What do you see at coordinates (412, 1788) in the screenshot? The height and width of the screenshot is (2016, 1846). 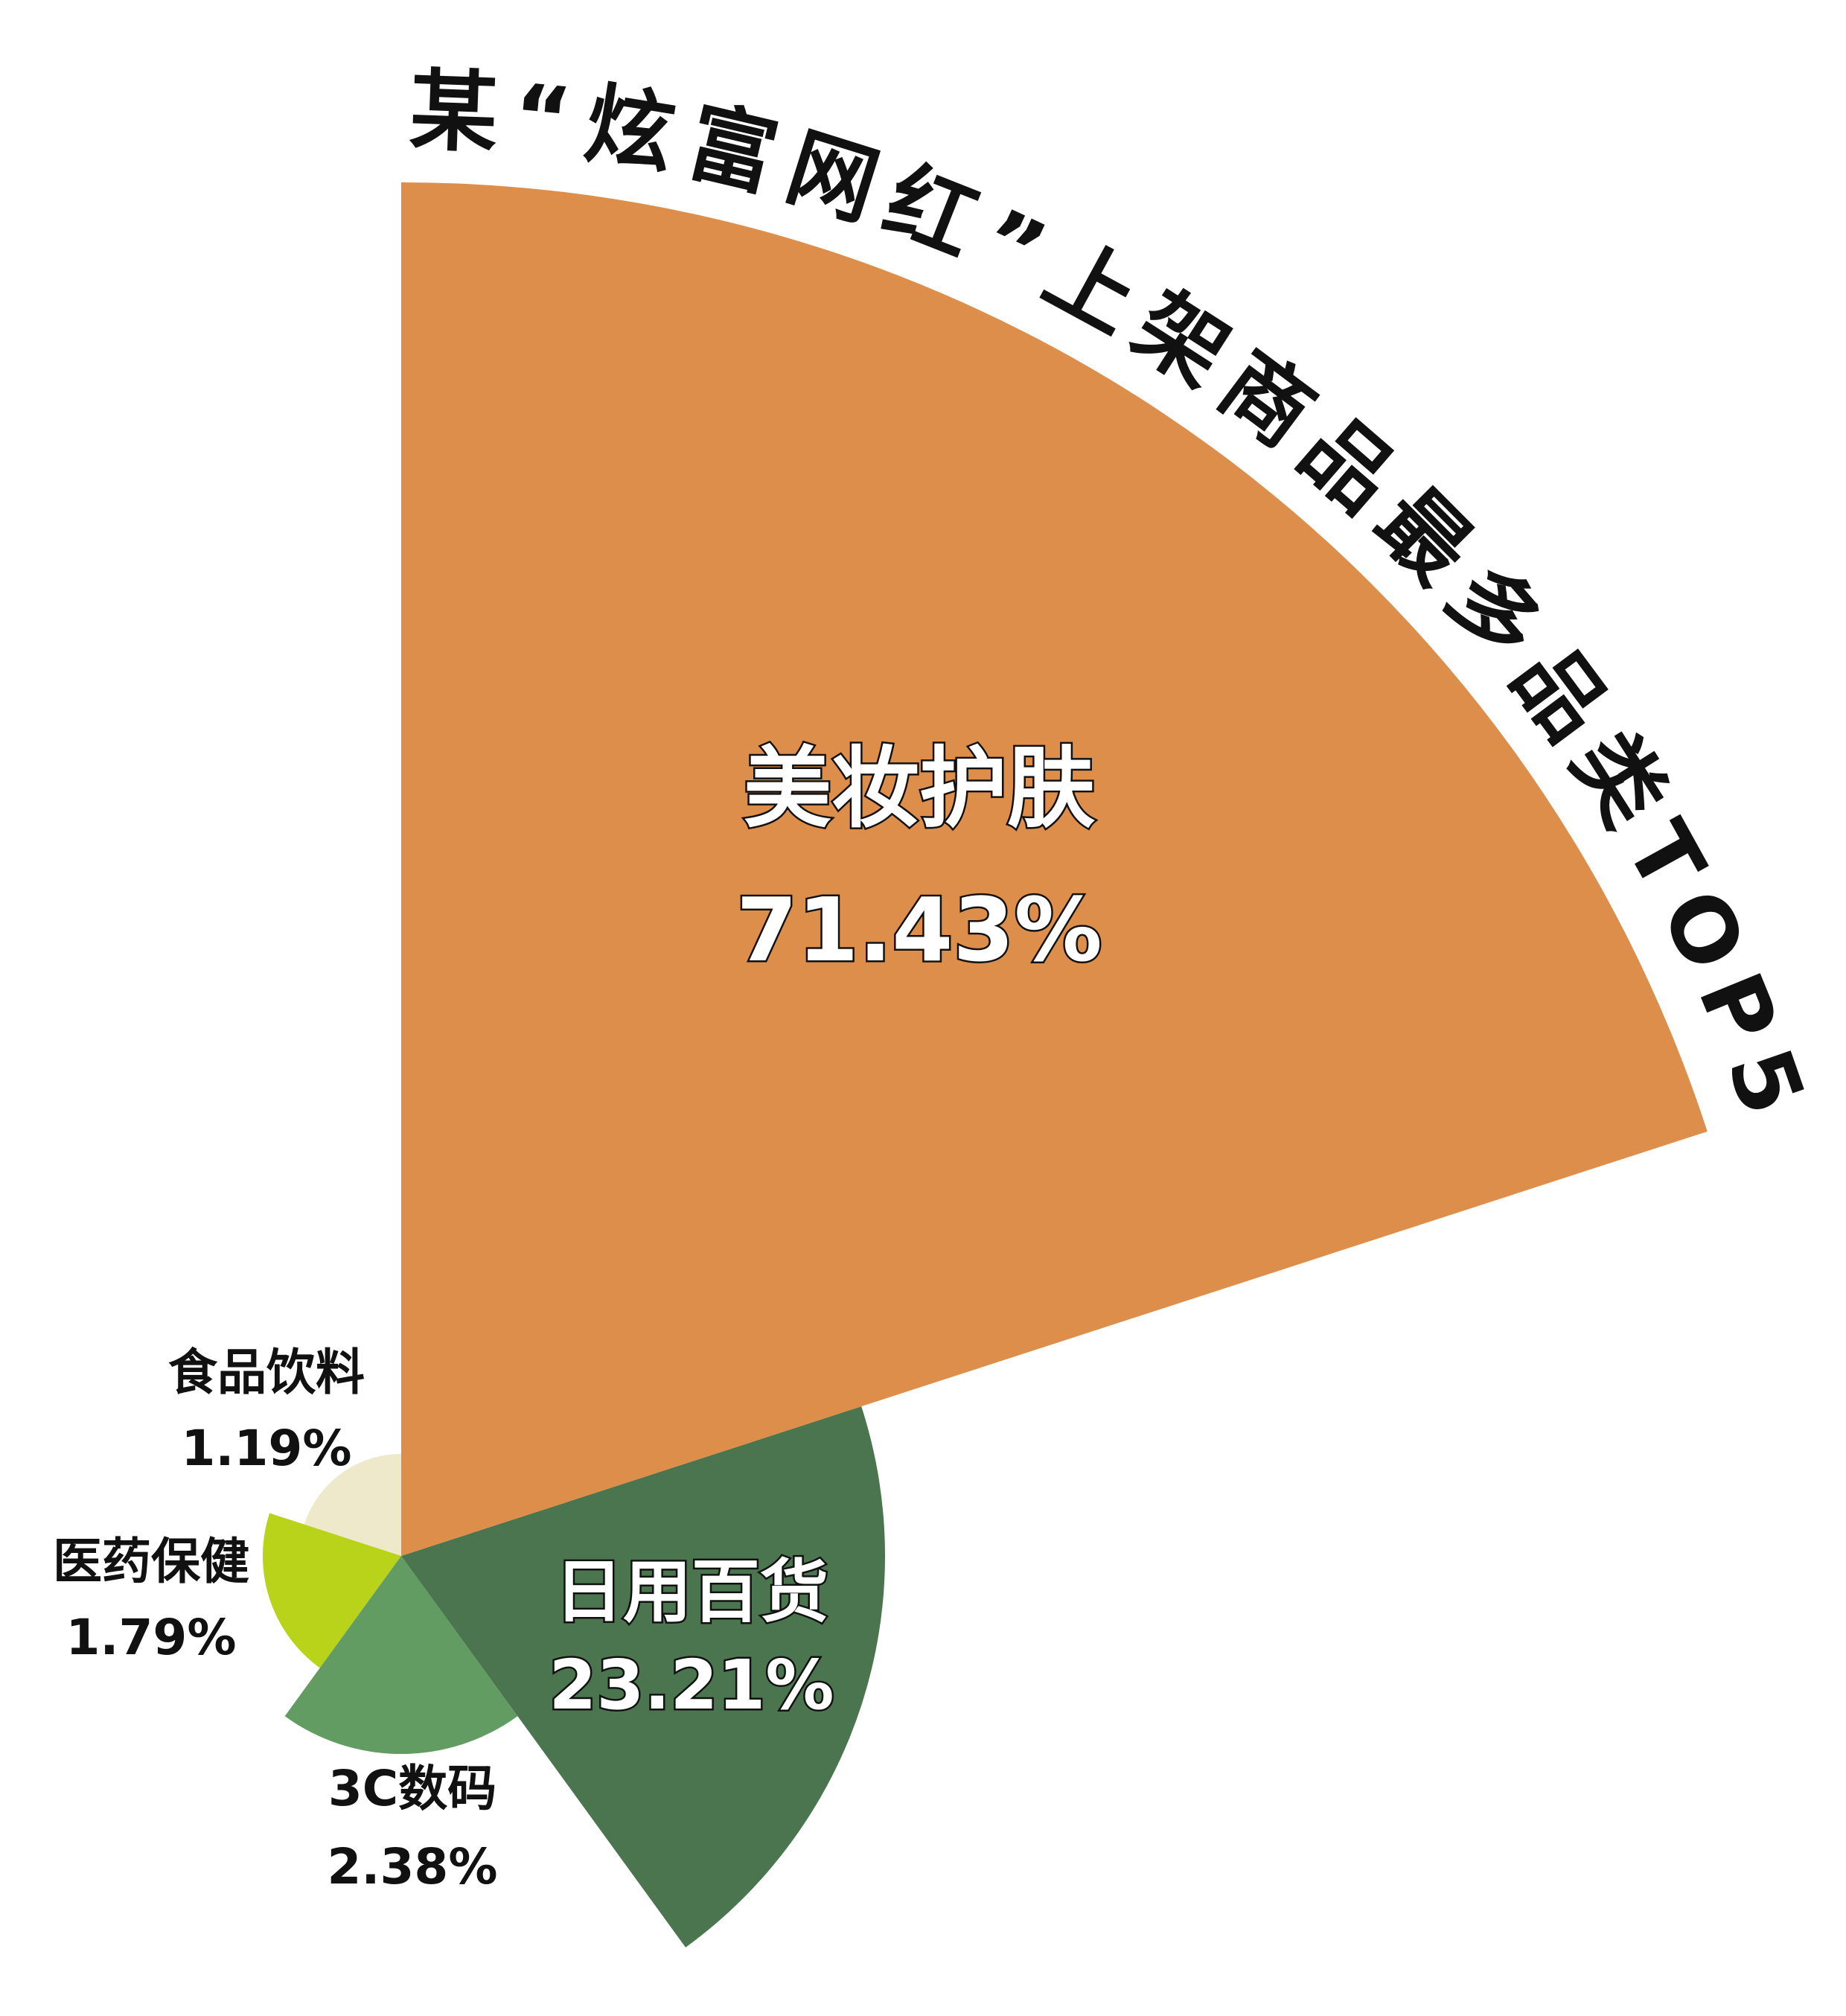 I see `category-label-3: 3C数码` at bounding box center [412, 1788].